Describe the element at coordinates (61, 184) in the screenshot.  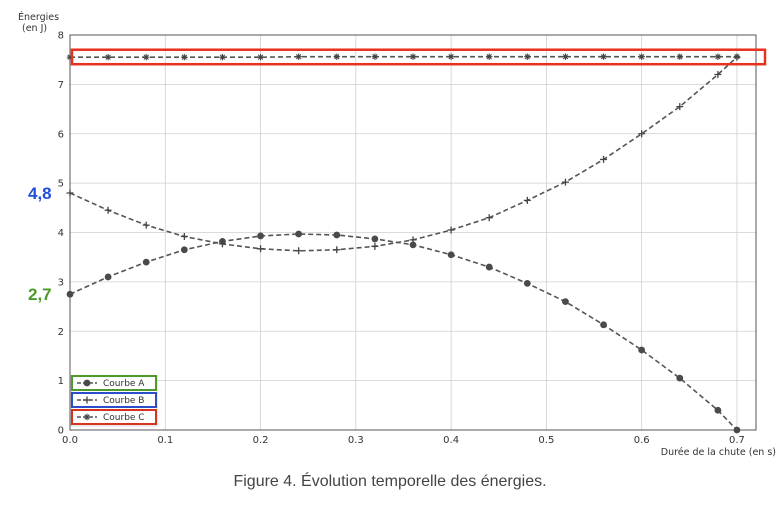
I see `y-tick-label: 5` at that location.